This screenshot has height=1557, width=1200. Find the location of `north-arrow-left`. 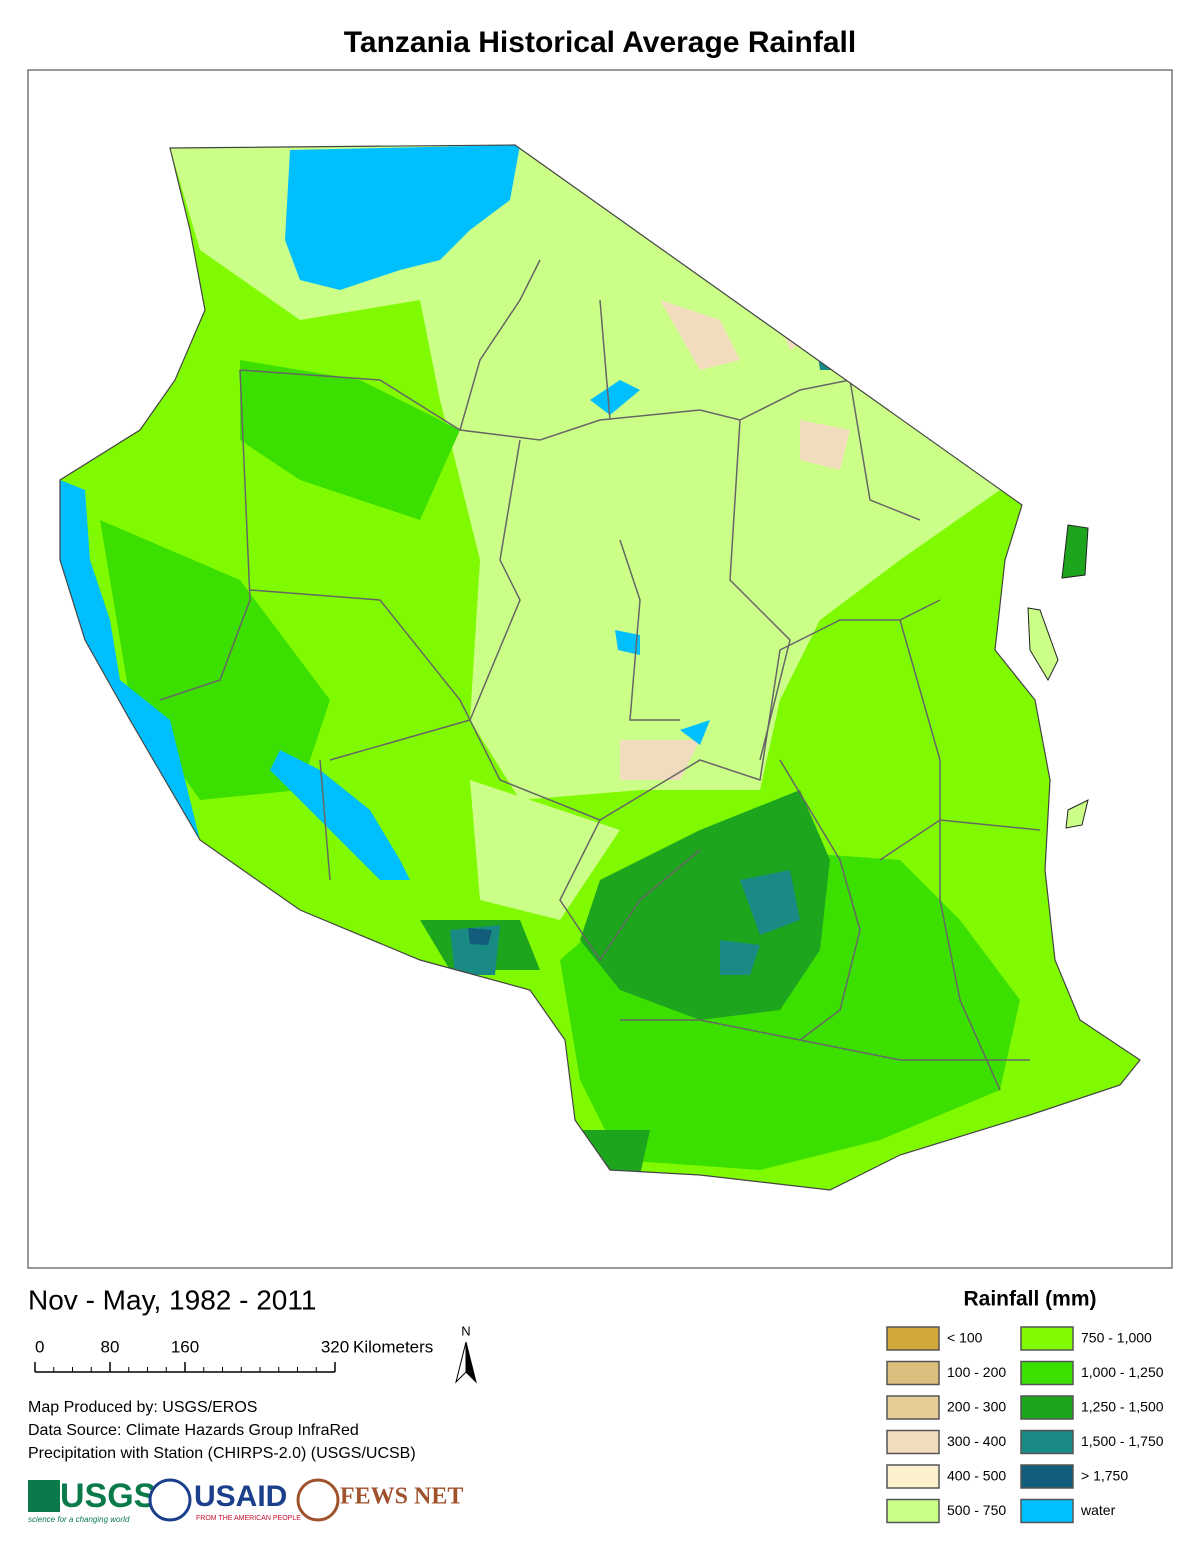

north-arrow-left is located at coordinates (461, 1362).